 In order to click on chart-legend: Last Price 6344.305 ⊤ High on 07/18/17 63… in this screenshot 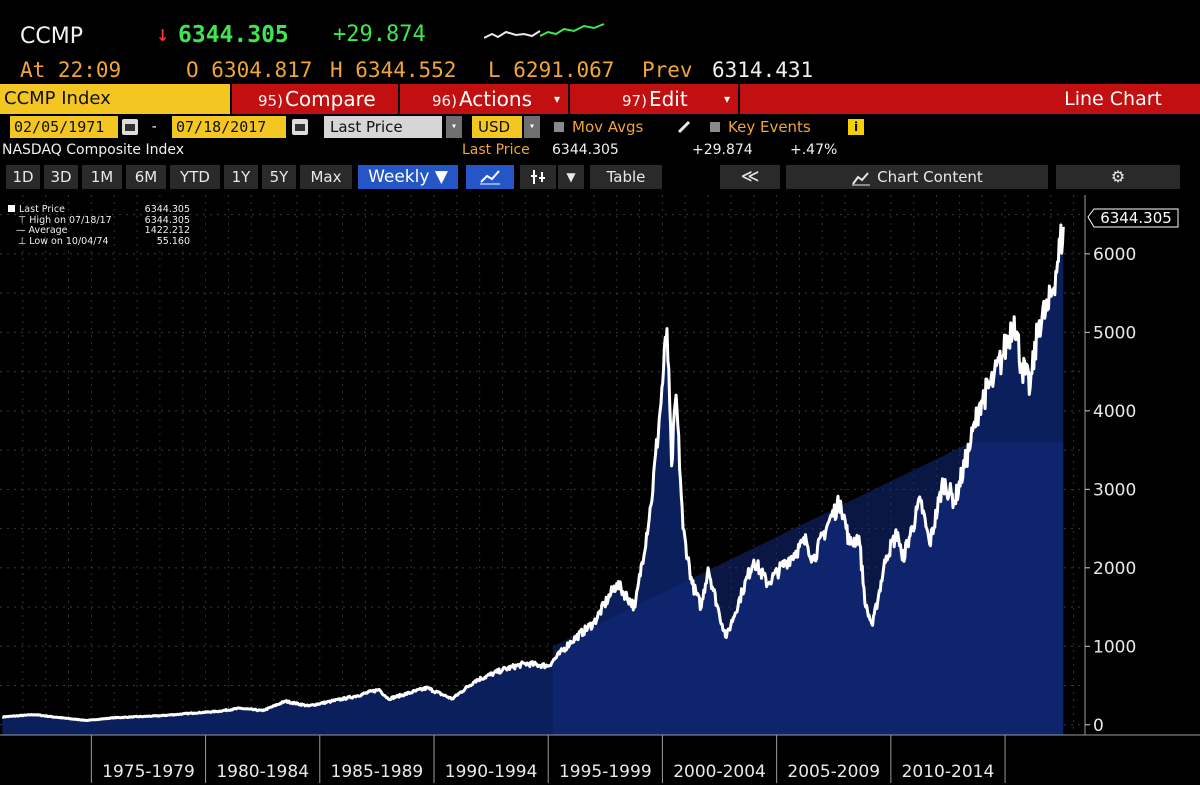, I will do `click(99, 226)`.